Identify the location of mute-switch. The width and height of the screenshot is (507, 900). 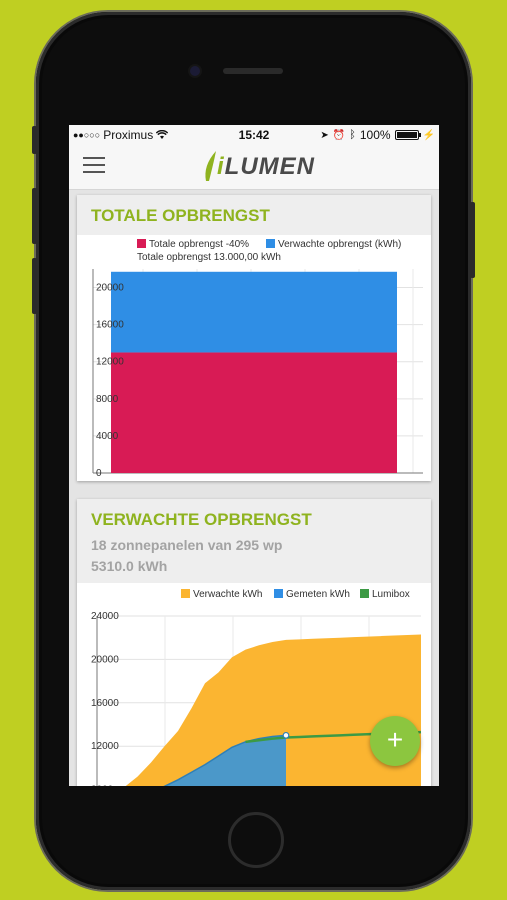
(34, 140).